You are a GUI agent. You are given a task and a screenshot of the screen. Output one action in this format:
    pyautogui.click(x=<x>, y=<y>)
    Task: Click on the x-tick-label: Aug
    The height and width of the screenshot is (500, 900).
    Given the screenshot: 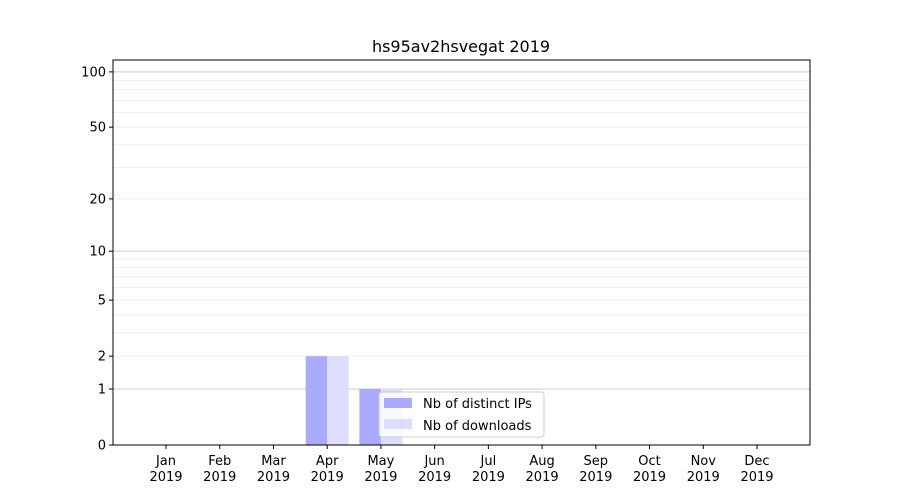 What is the action you would take?
    pyautogui.click(x=541, y=461)
    